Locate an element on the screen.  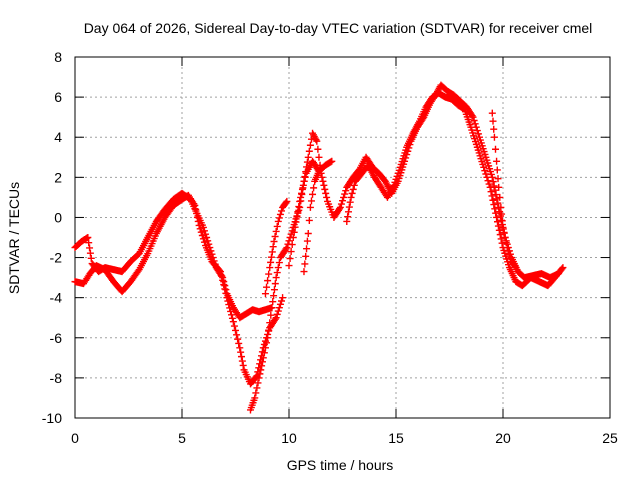
y-tick-label: -6 is located at coordinates (56, 338).